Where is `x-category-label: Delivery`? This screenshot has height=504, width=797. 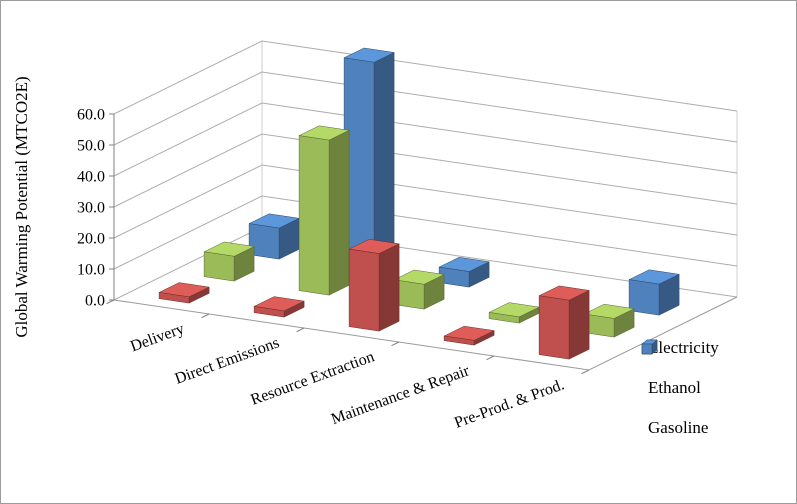 x-category-label: Delivery is located at coordinates (157, 337).